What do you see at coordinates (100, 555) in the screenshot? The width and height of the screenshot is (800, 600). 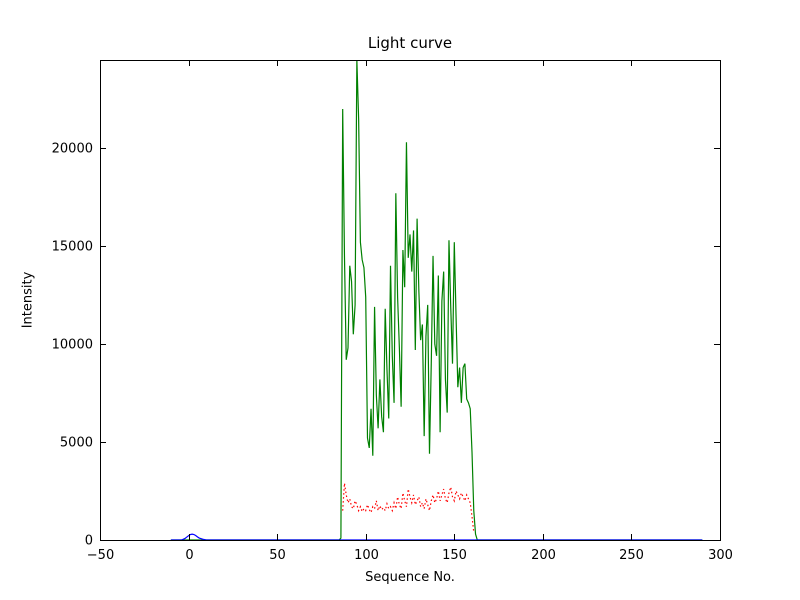 I see `x-tick-label: −50` at bounding box center [100, 555].